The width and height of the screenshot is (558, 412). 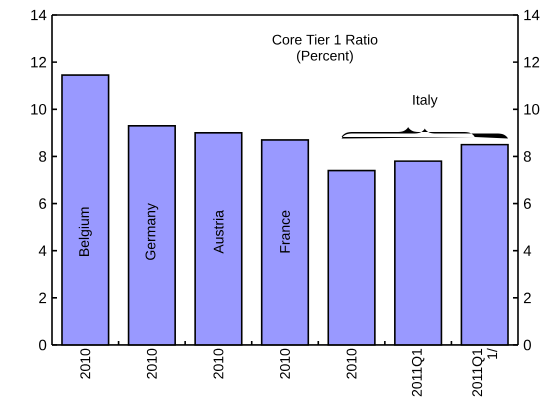 I want to click on y-tick-label: 8, so click(x=42, y=156).